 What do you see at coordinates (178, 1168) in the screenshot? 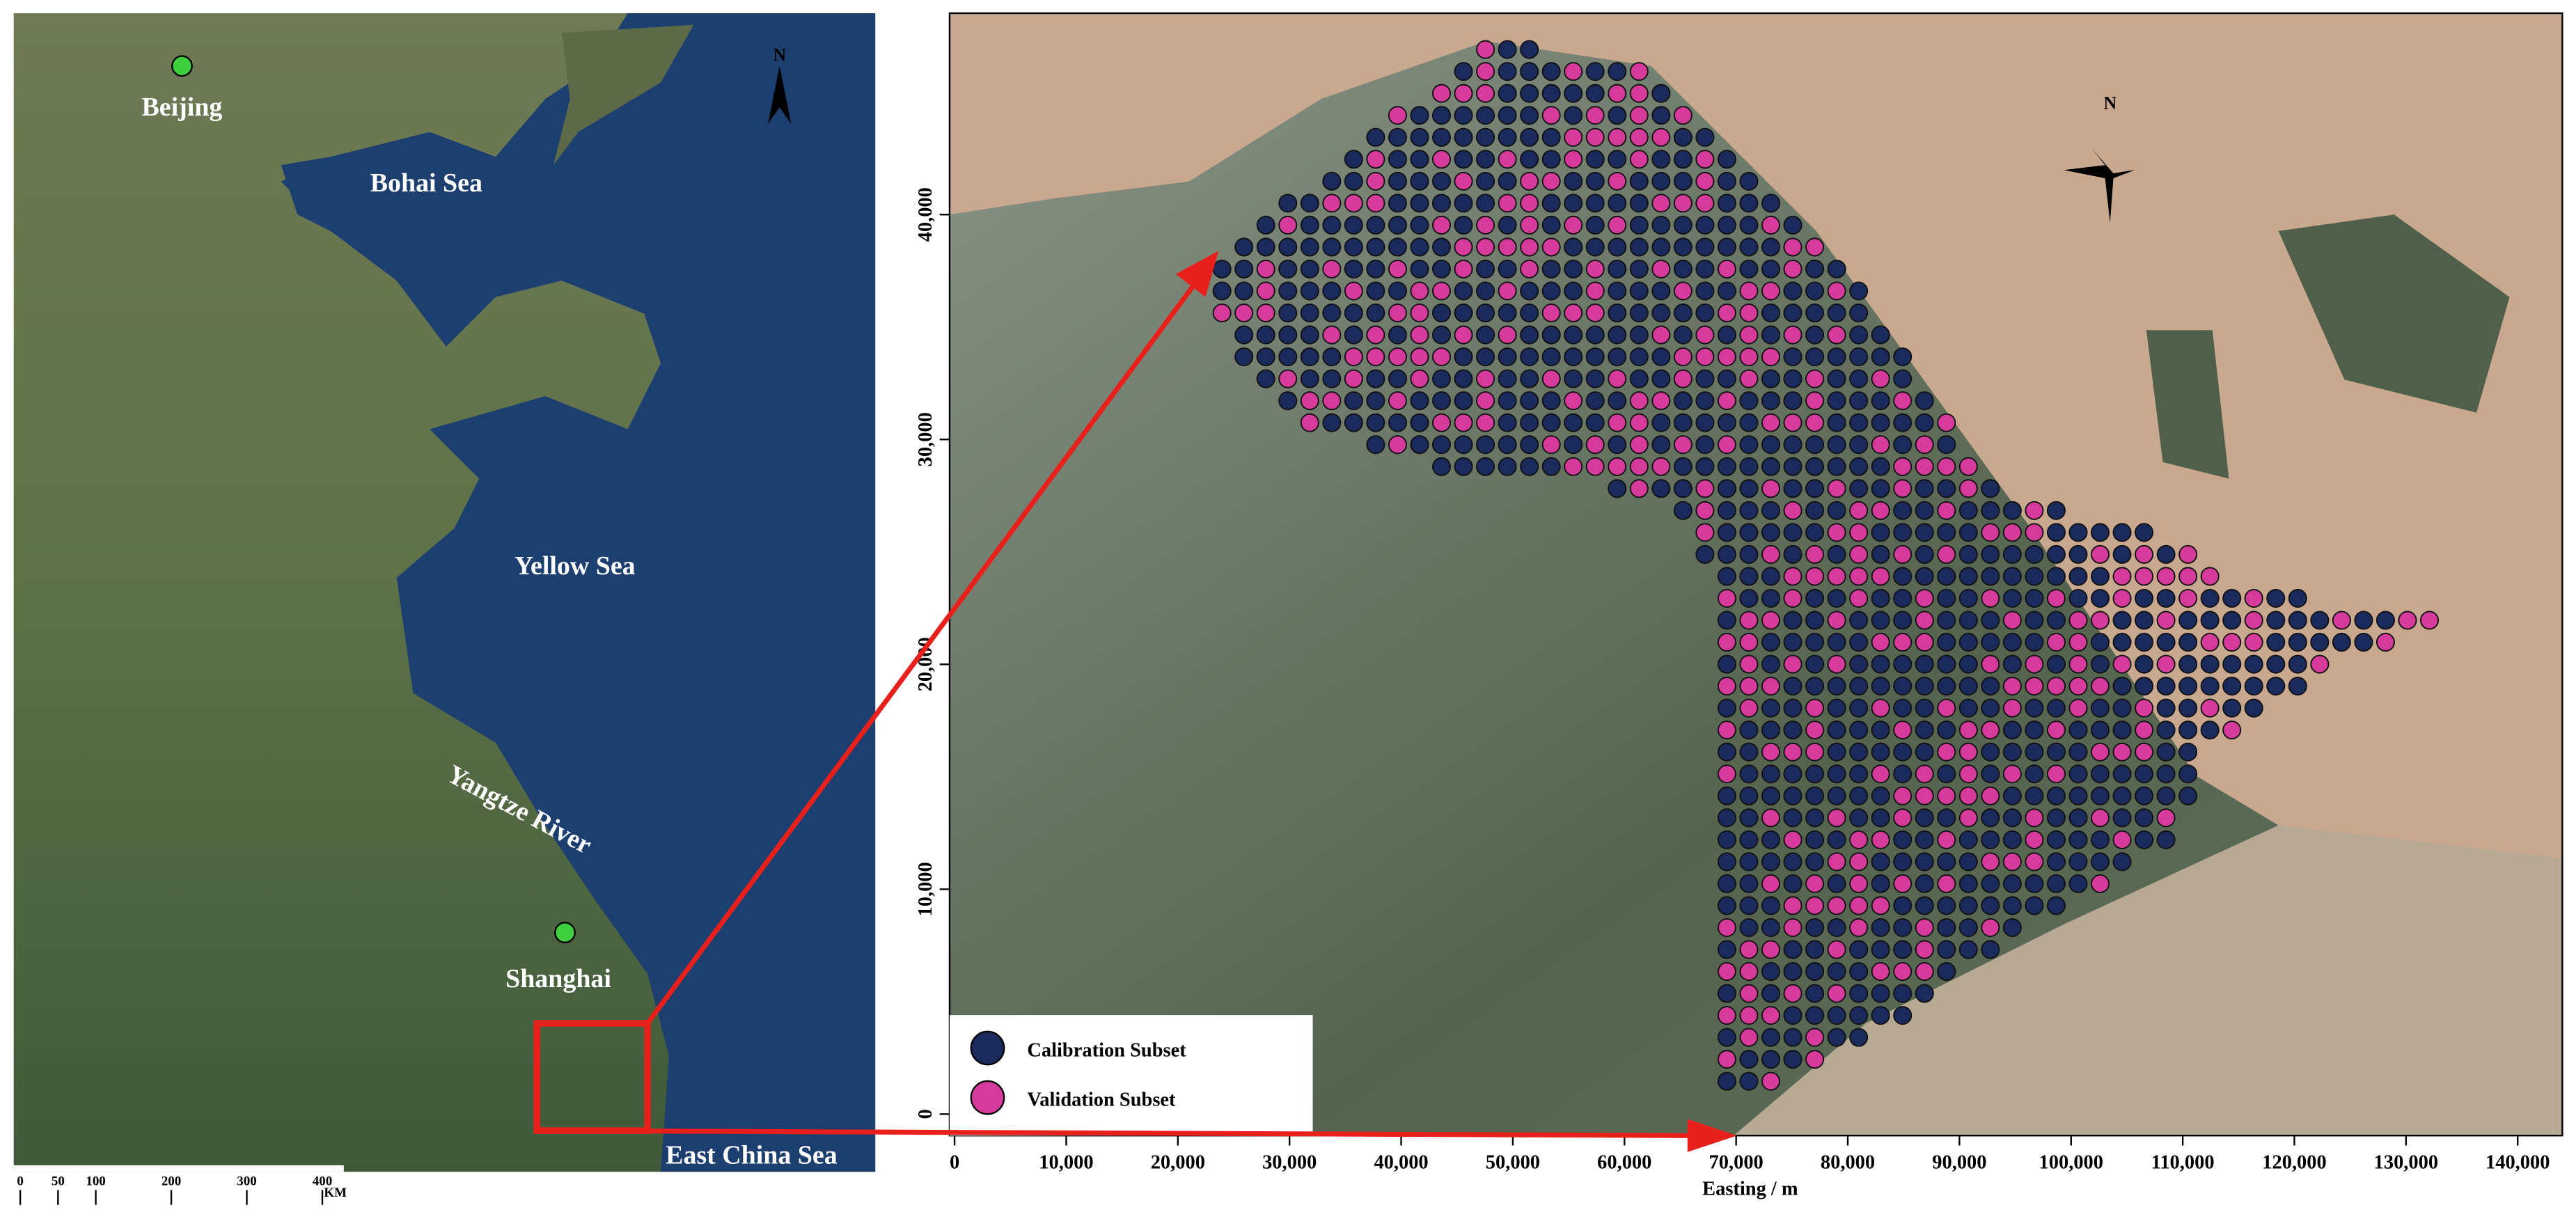
I see `scale-bg` at bounding box center [178, 1168].